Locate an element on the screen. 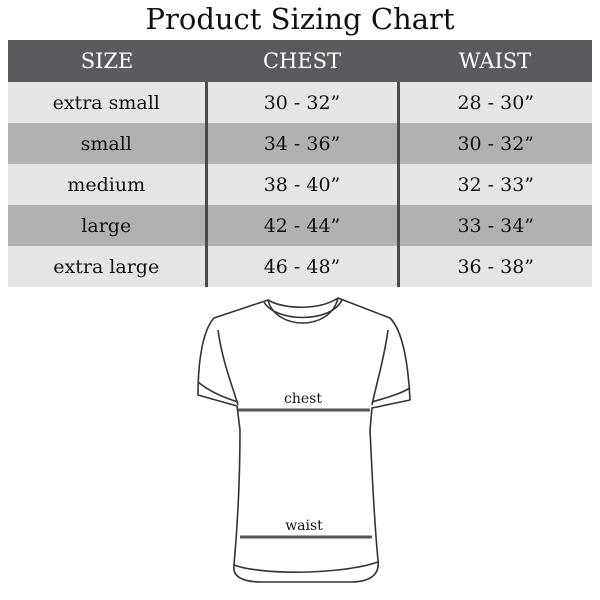 Image resolution: width=600 pixels, height=600 pixels. table-row: small 34 - 36” 30 - 32” is located at coordinates (300, 143).